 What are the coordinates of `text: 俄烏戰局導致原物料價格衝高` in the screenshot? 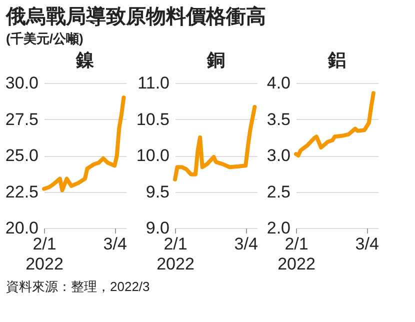 It's located at (136, 17).